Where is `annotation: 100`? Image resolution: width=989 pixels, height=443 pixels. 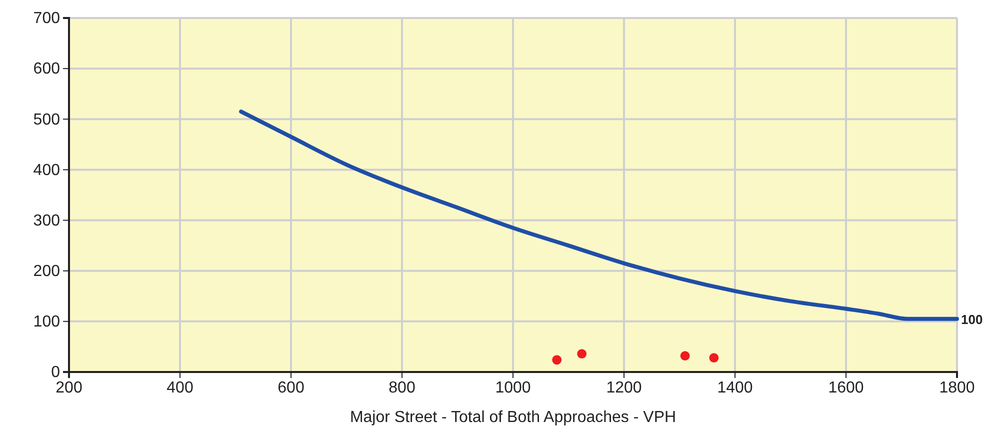 annotation: 100 is located at coordinates (972, 319).